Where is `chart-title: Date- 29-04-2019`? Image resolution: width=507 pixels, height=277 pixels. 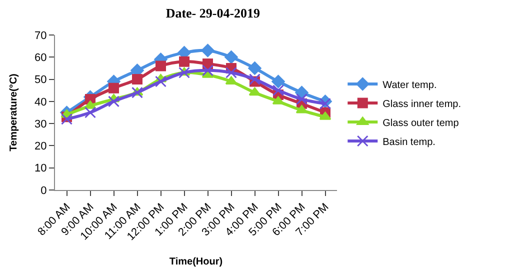
chart-title: Date- 29-04-2019 is located at coordinates (213, 12).